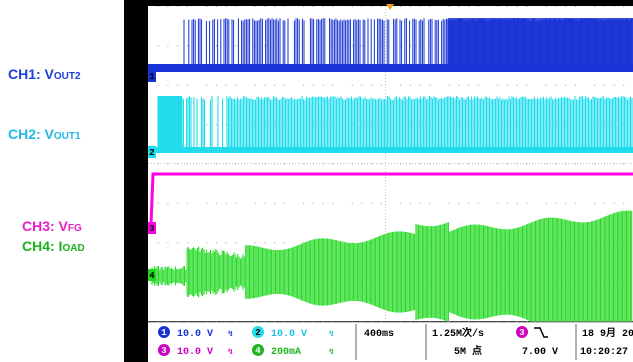  What do you see at coordinates (67, 136) in the screenshot?
I see `label-ch2-sub: OUT1` at bounding box center [67, 136].